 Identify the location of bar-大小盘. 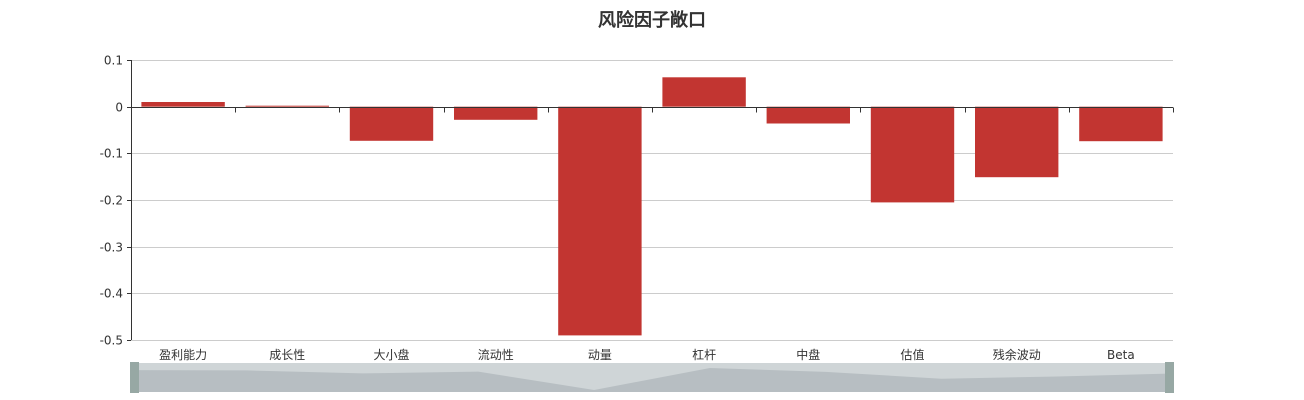
(391, 123).